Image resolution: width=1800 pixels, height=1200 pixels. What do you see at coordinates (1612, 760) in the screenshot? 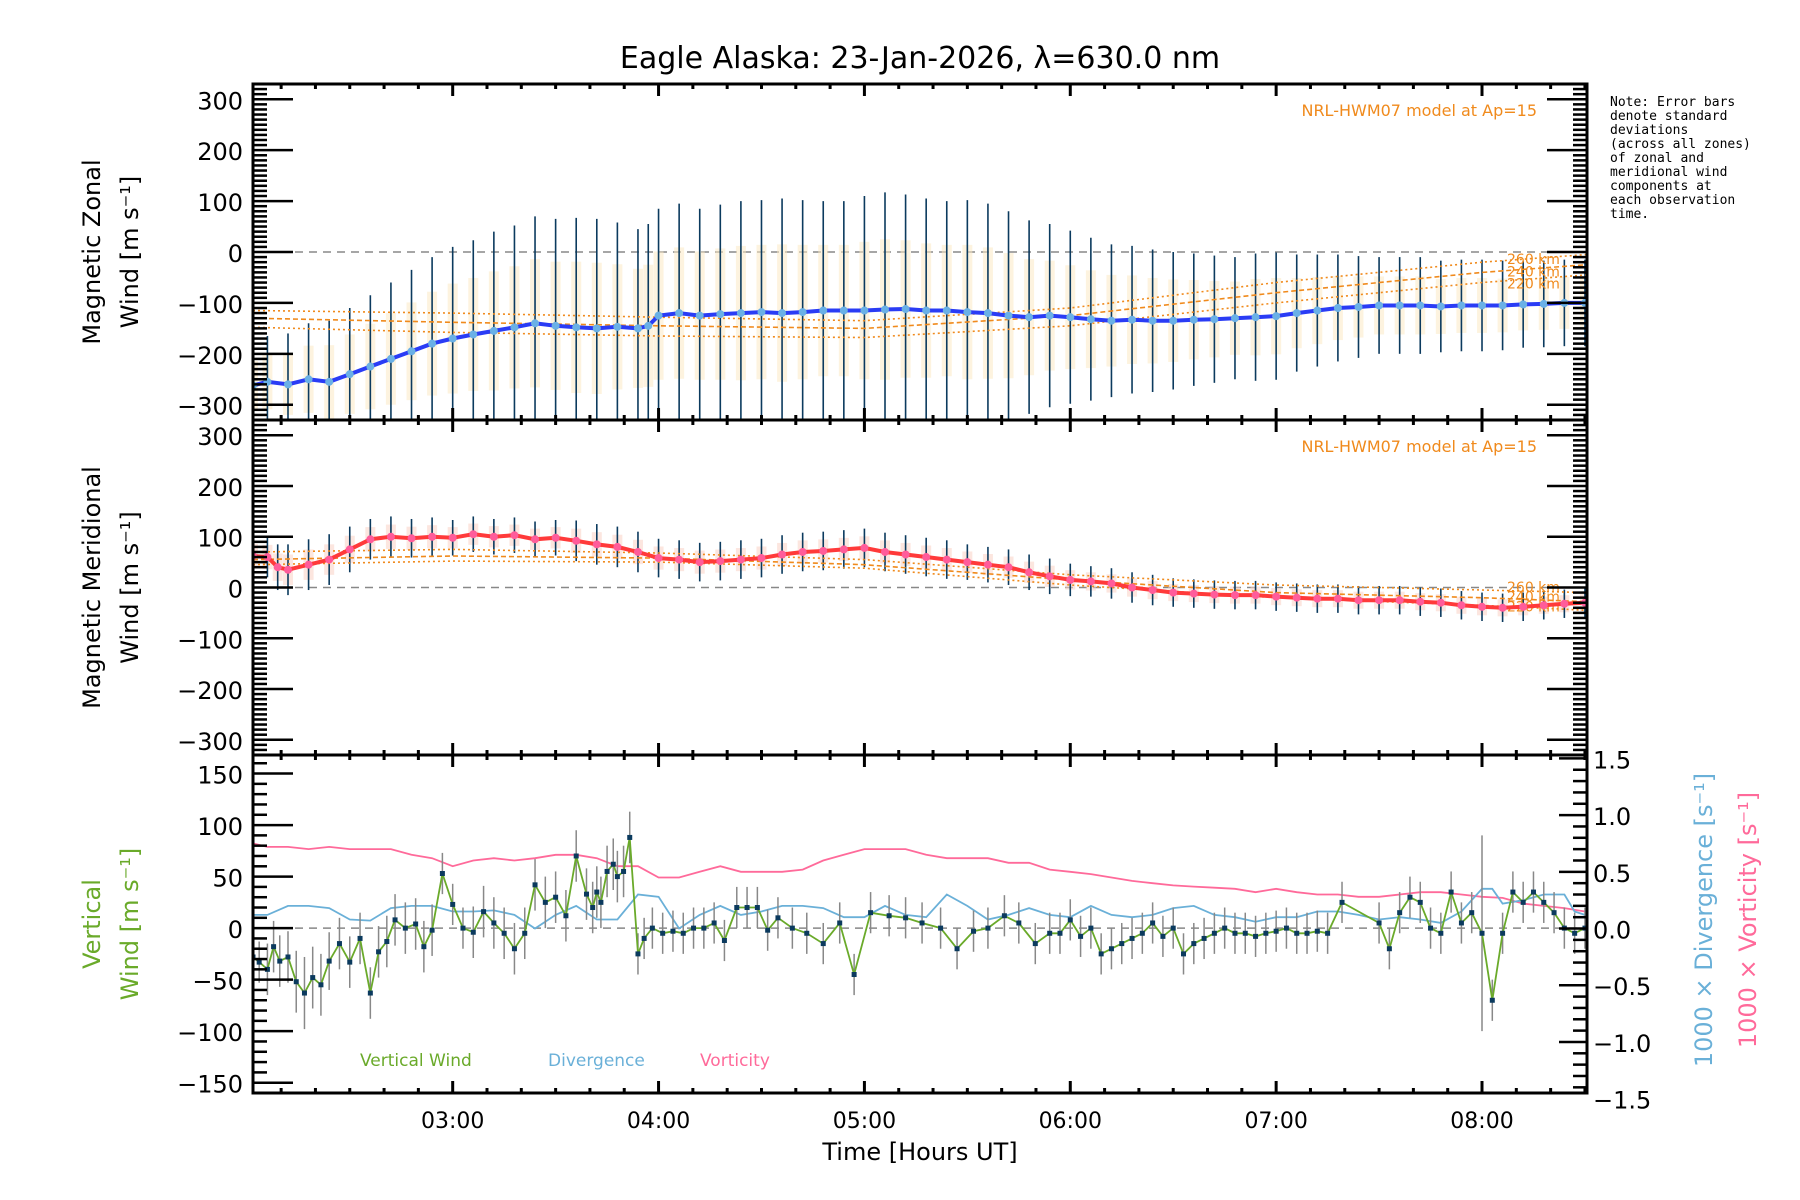
I see `right-tick-label: 1.5` at bounding box center [1612, 760].